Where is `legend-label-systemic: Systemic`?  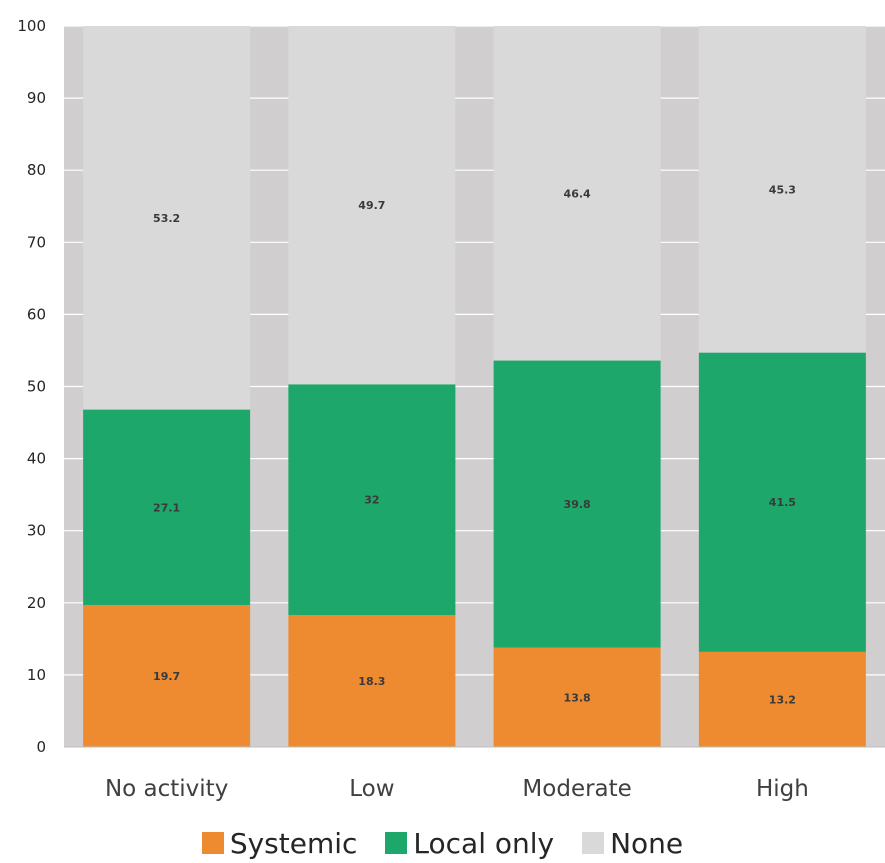
legend-label-systemic: Systemic is located at coordinates (293, 843).